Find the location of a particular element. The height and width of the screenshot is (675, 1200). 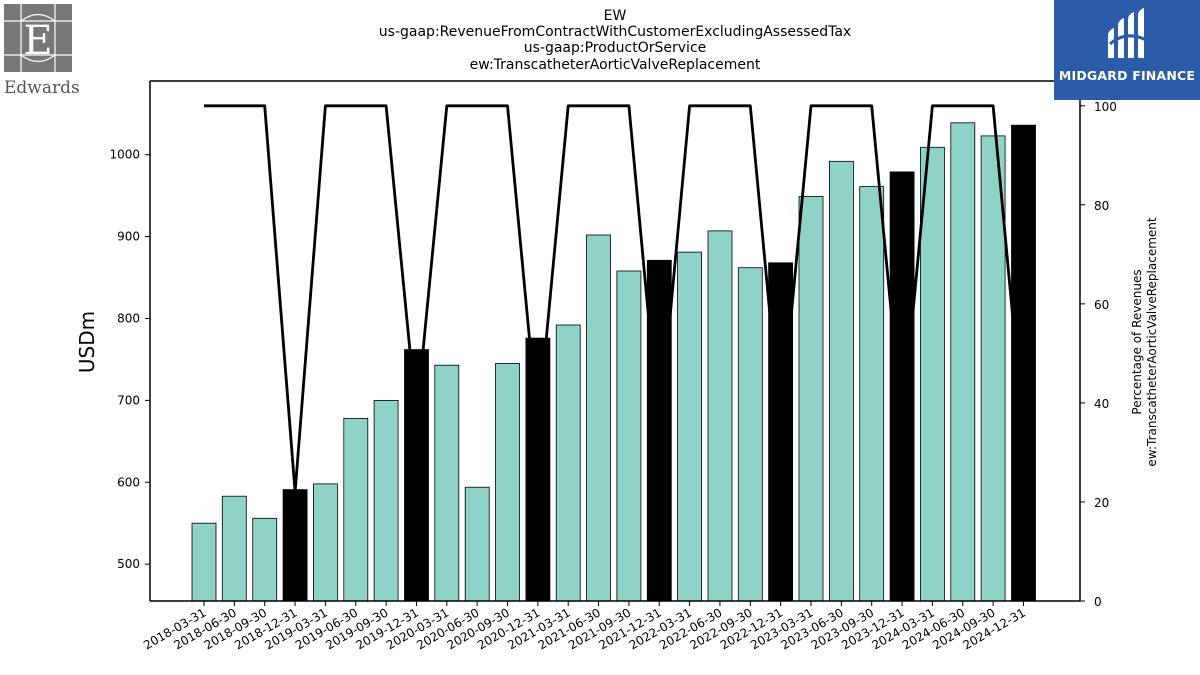

y-axis-right-label-line-2: ew:TranscatheterAorticValveReplacement is located at coordinates (1152, 341).